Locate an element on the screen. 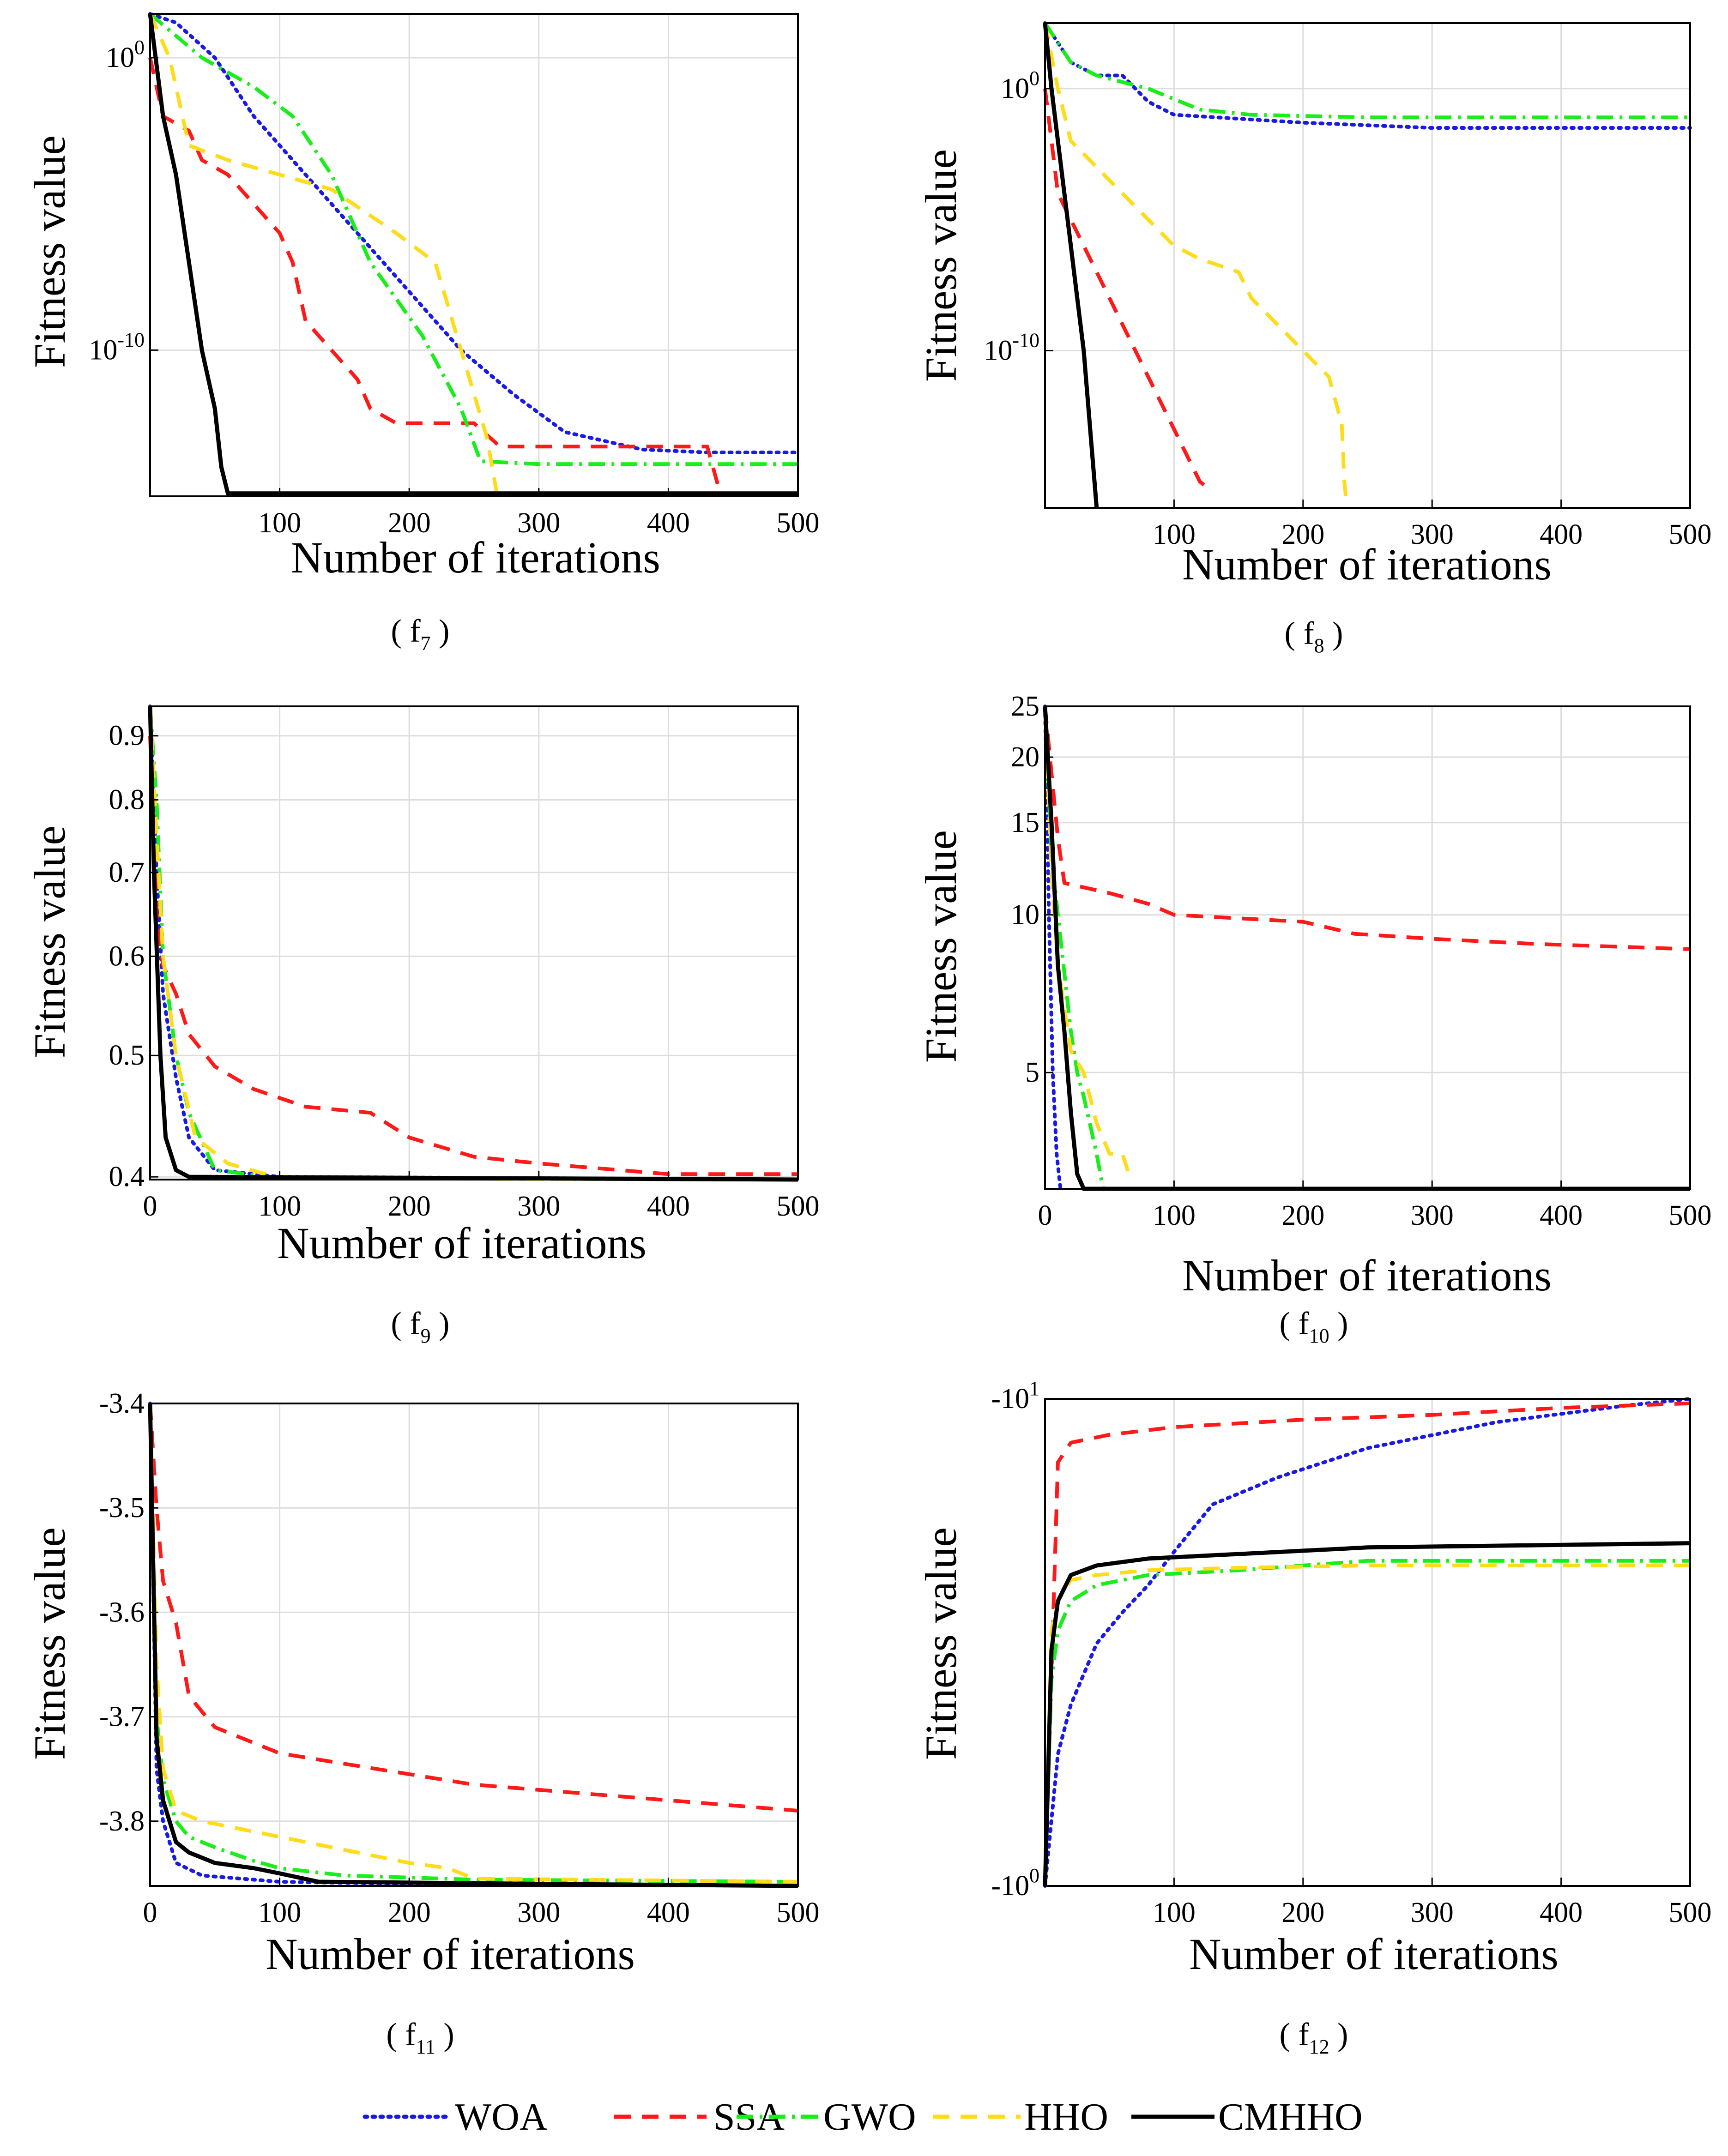  panel-caption: ( f10 ) is located at coordinates (1314, 1326).